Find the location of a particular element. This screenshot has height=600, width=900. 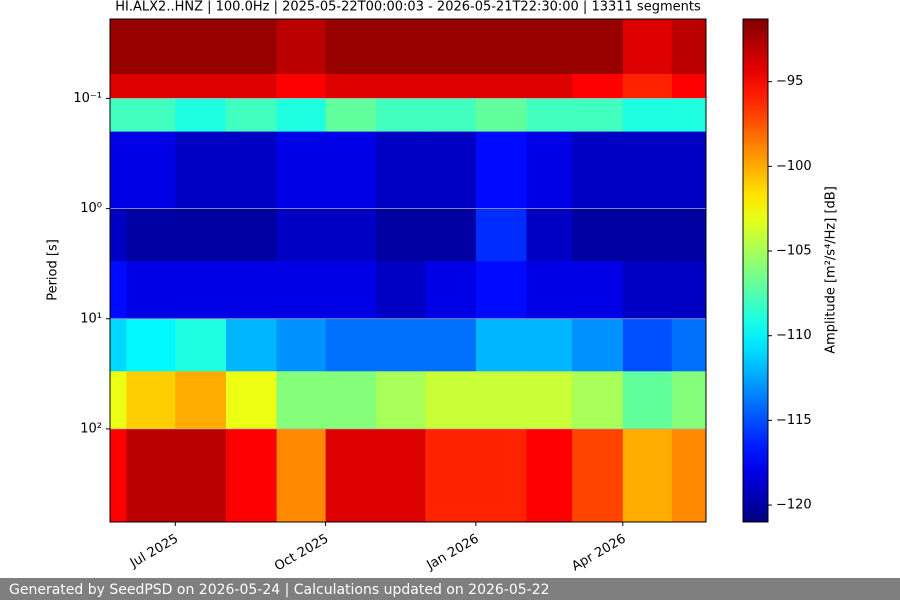

y-axis-label: Period [s] is located at coordinates (53, 270).